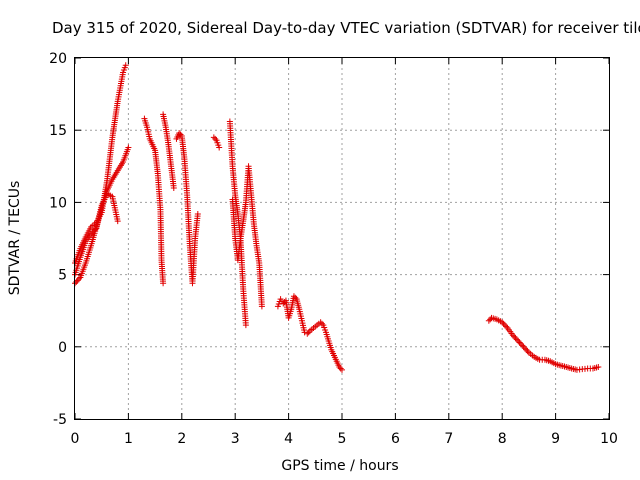  What do you see at coordinates (555, 439) in the screenshot?
I see `x-tick-label: 9` at bounding box center [555, 439].